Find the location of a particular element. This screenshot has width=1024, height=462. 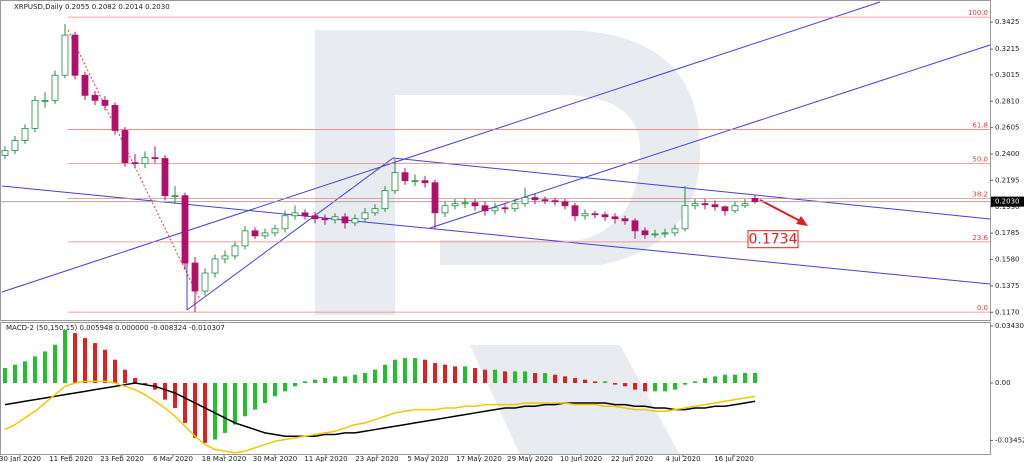

fib-label: 61.8 is located at coordinates (980, 125).